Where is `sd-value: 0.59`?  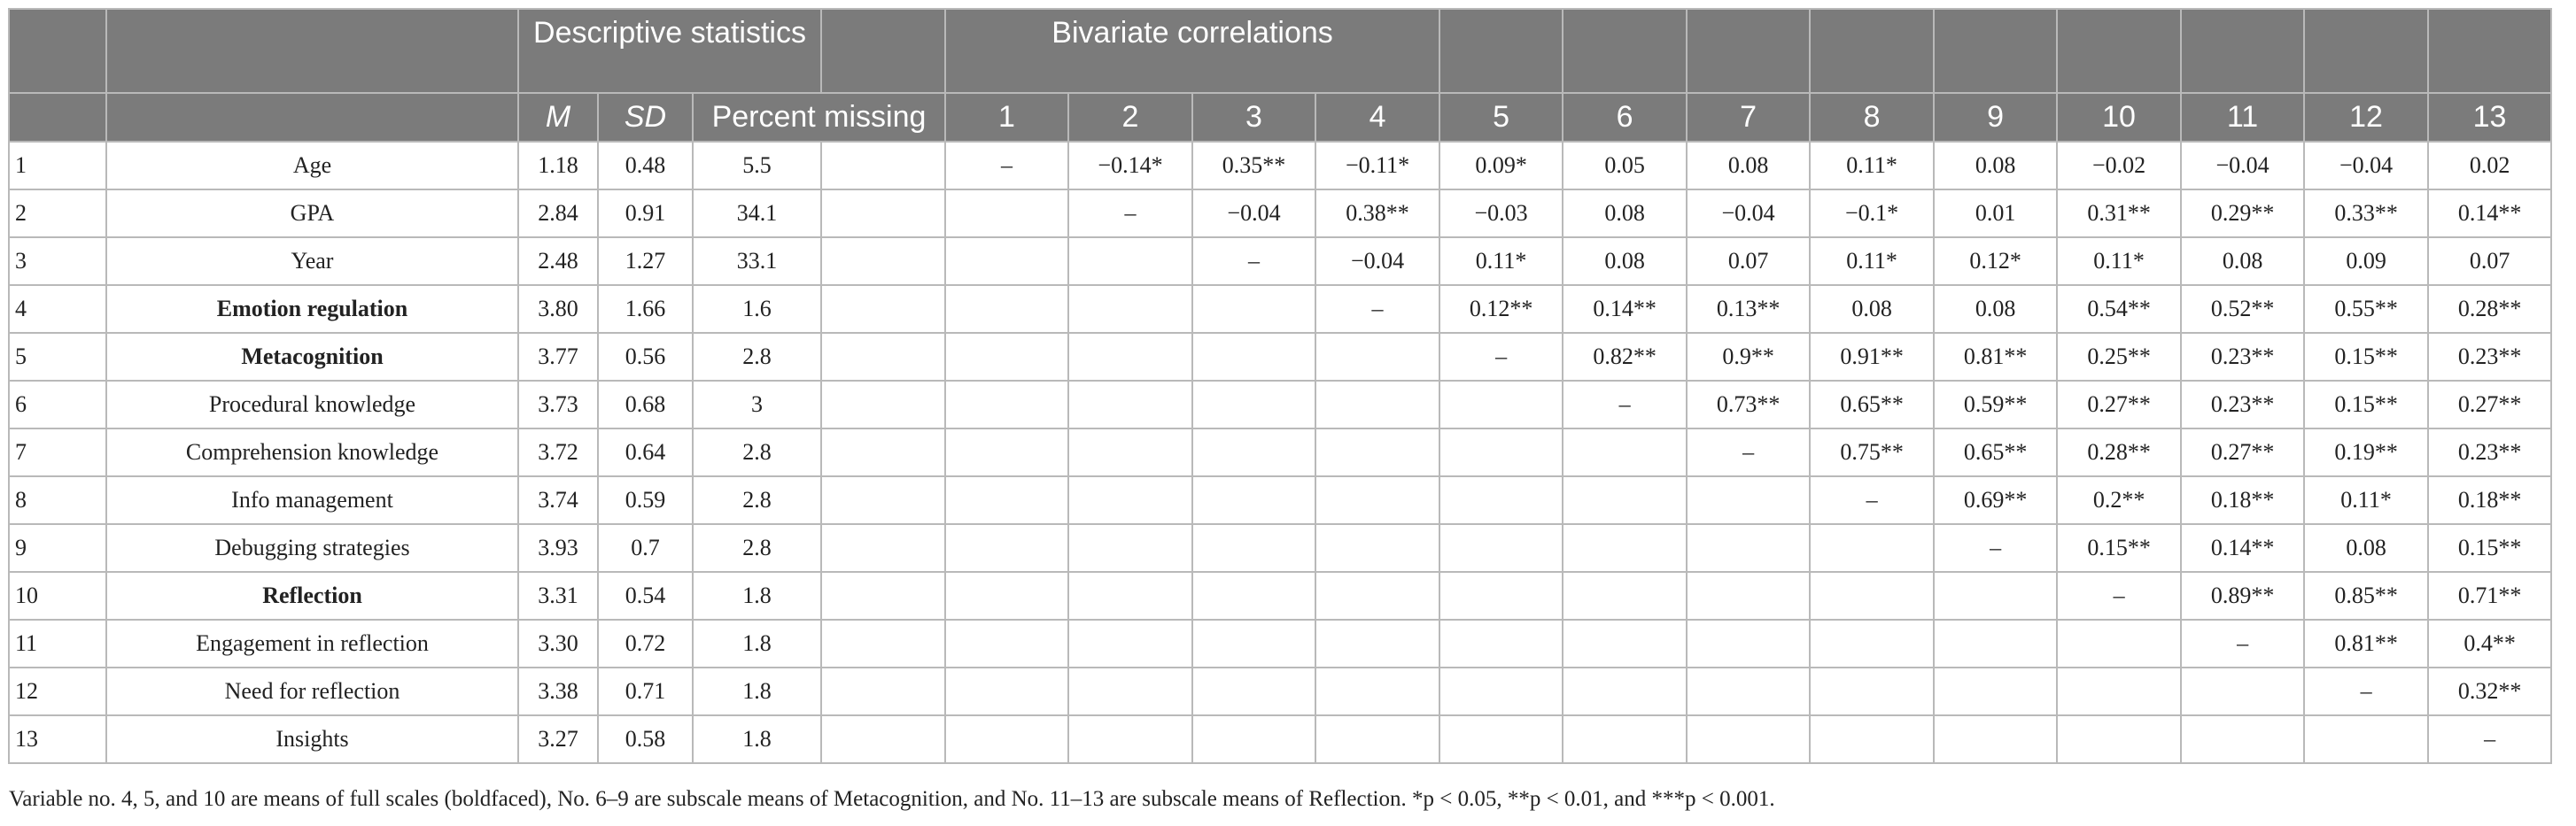 sd-value: 0.59 is located at coordinates (645, 500).